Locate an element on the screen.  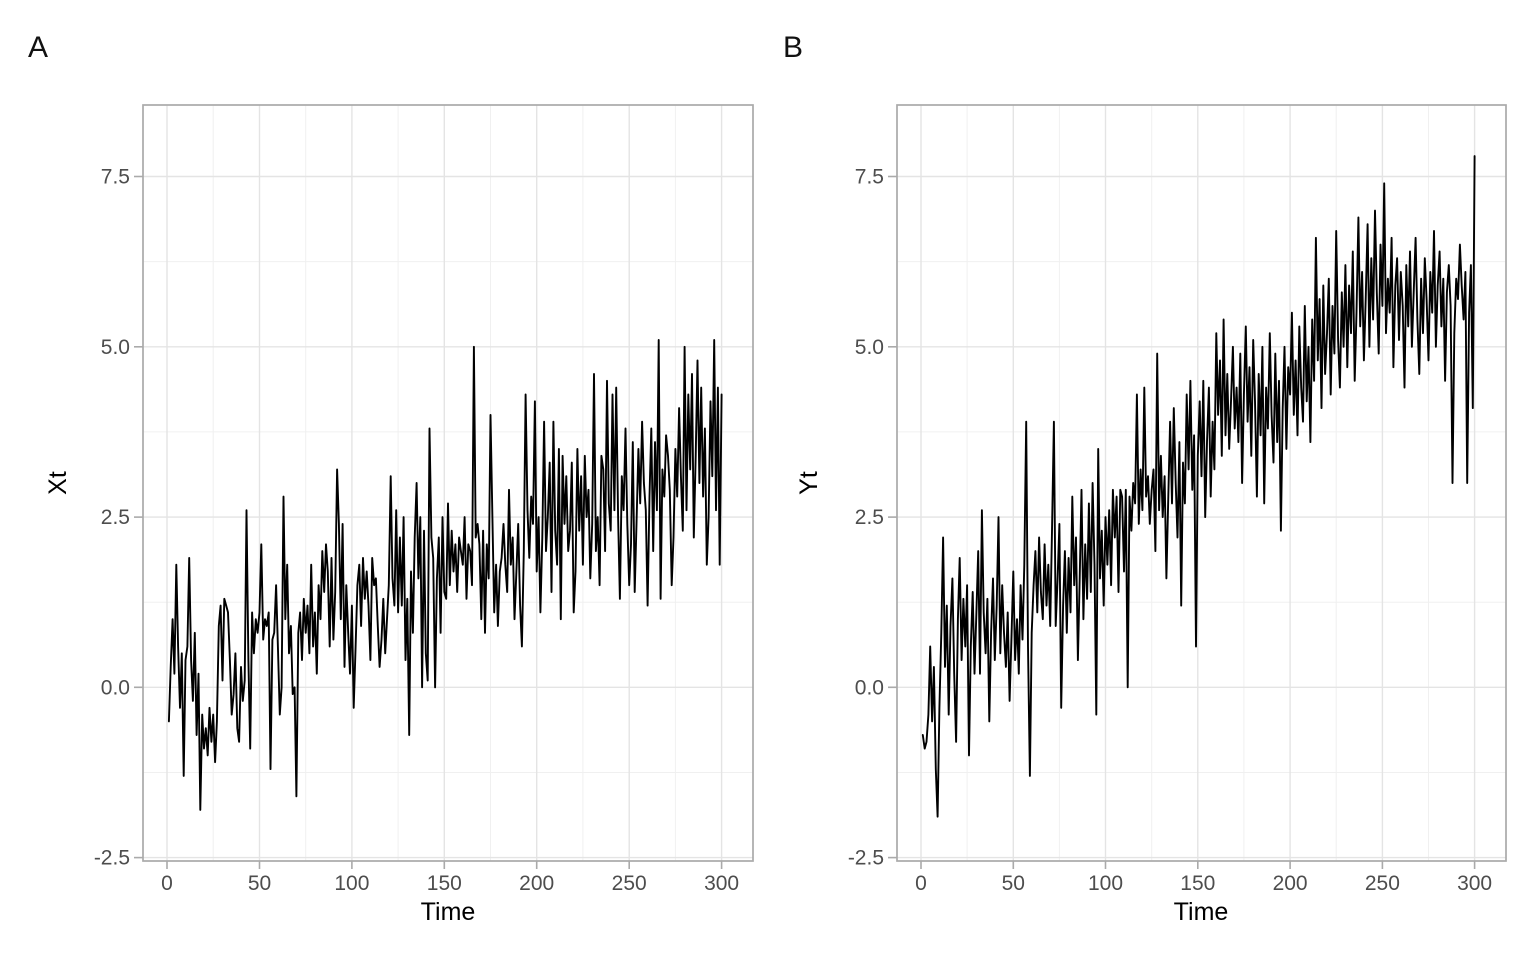
panel-b-label: B is located at coordinates (793, 47).